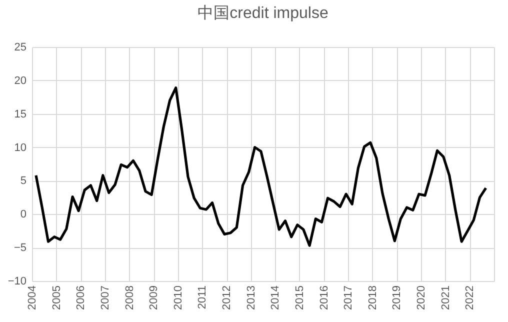 The image size is (508, 322). Describe the element at coordinates (23, 214) in the screenshot. I see `y-tick-label: 0` at that location.